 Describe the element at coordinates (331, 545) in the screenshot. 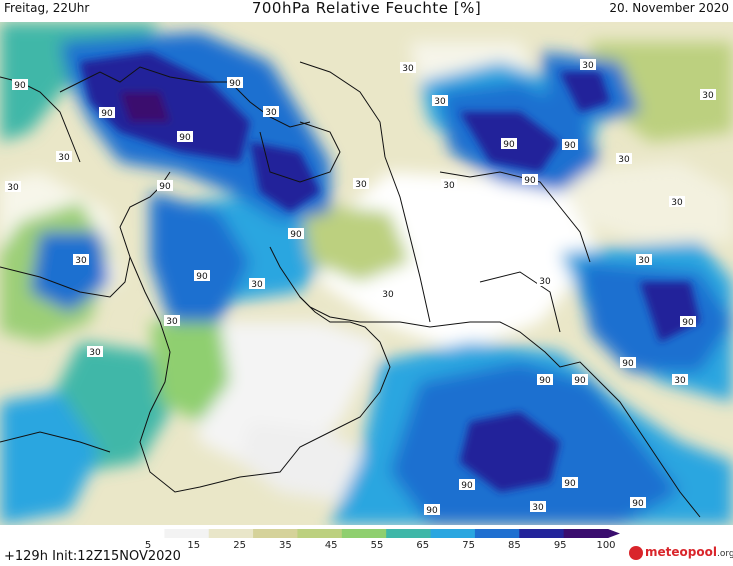

I see `colorbar-tick-label: 45` at that location.